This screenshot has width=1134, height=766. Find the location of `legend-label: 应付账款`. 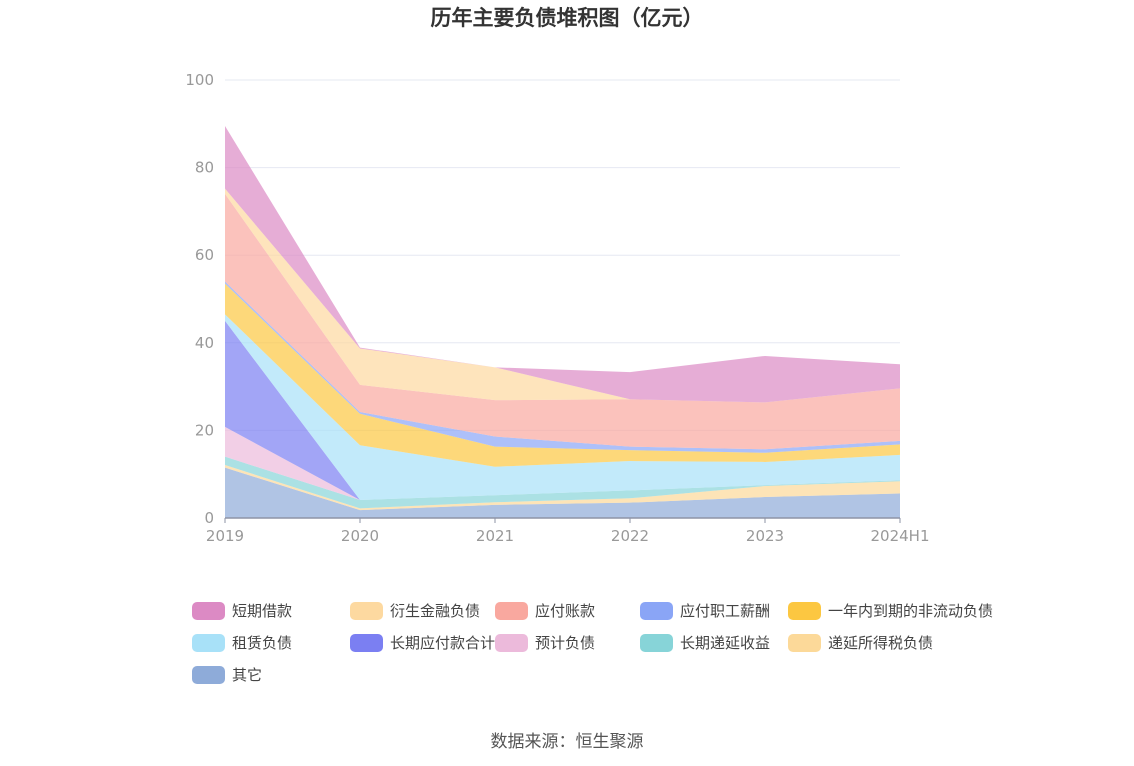

legend-label: 应付账款 is located at coordinates (565, 611).